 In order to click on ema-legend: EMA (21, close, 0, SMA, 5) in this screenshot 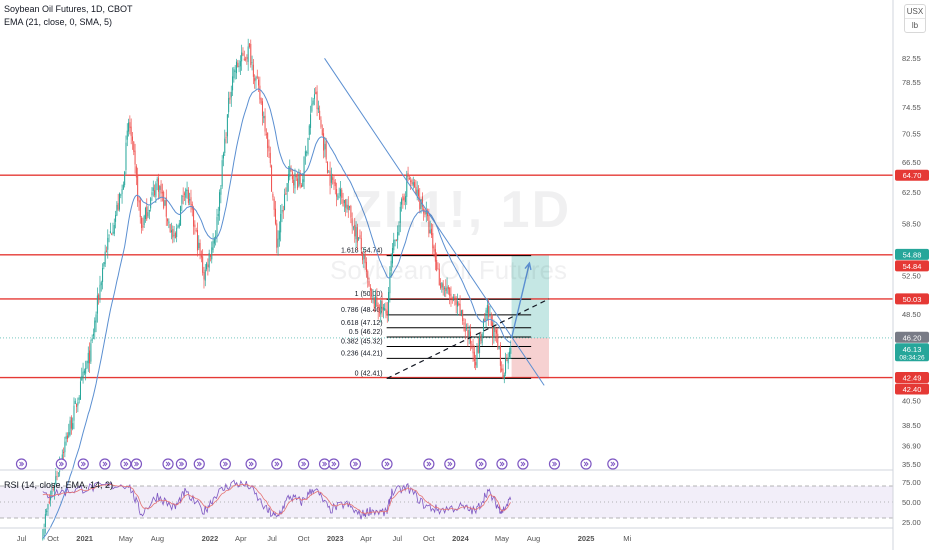, I will do `click(58, 22)`.